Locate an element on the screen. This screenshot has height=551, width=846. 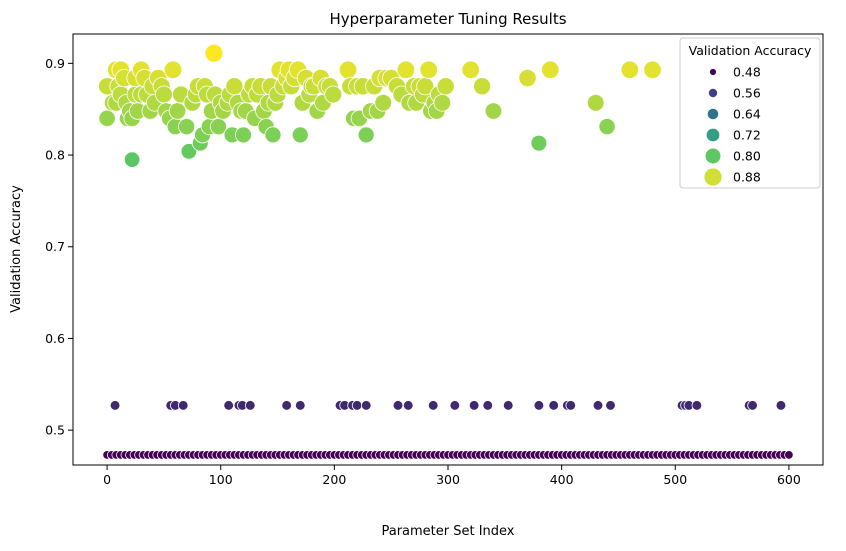
x-axis-ticks: 0 100 200 300 400 500 600 is located at coordinates (452, 476).